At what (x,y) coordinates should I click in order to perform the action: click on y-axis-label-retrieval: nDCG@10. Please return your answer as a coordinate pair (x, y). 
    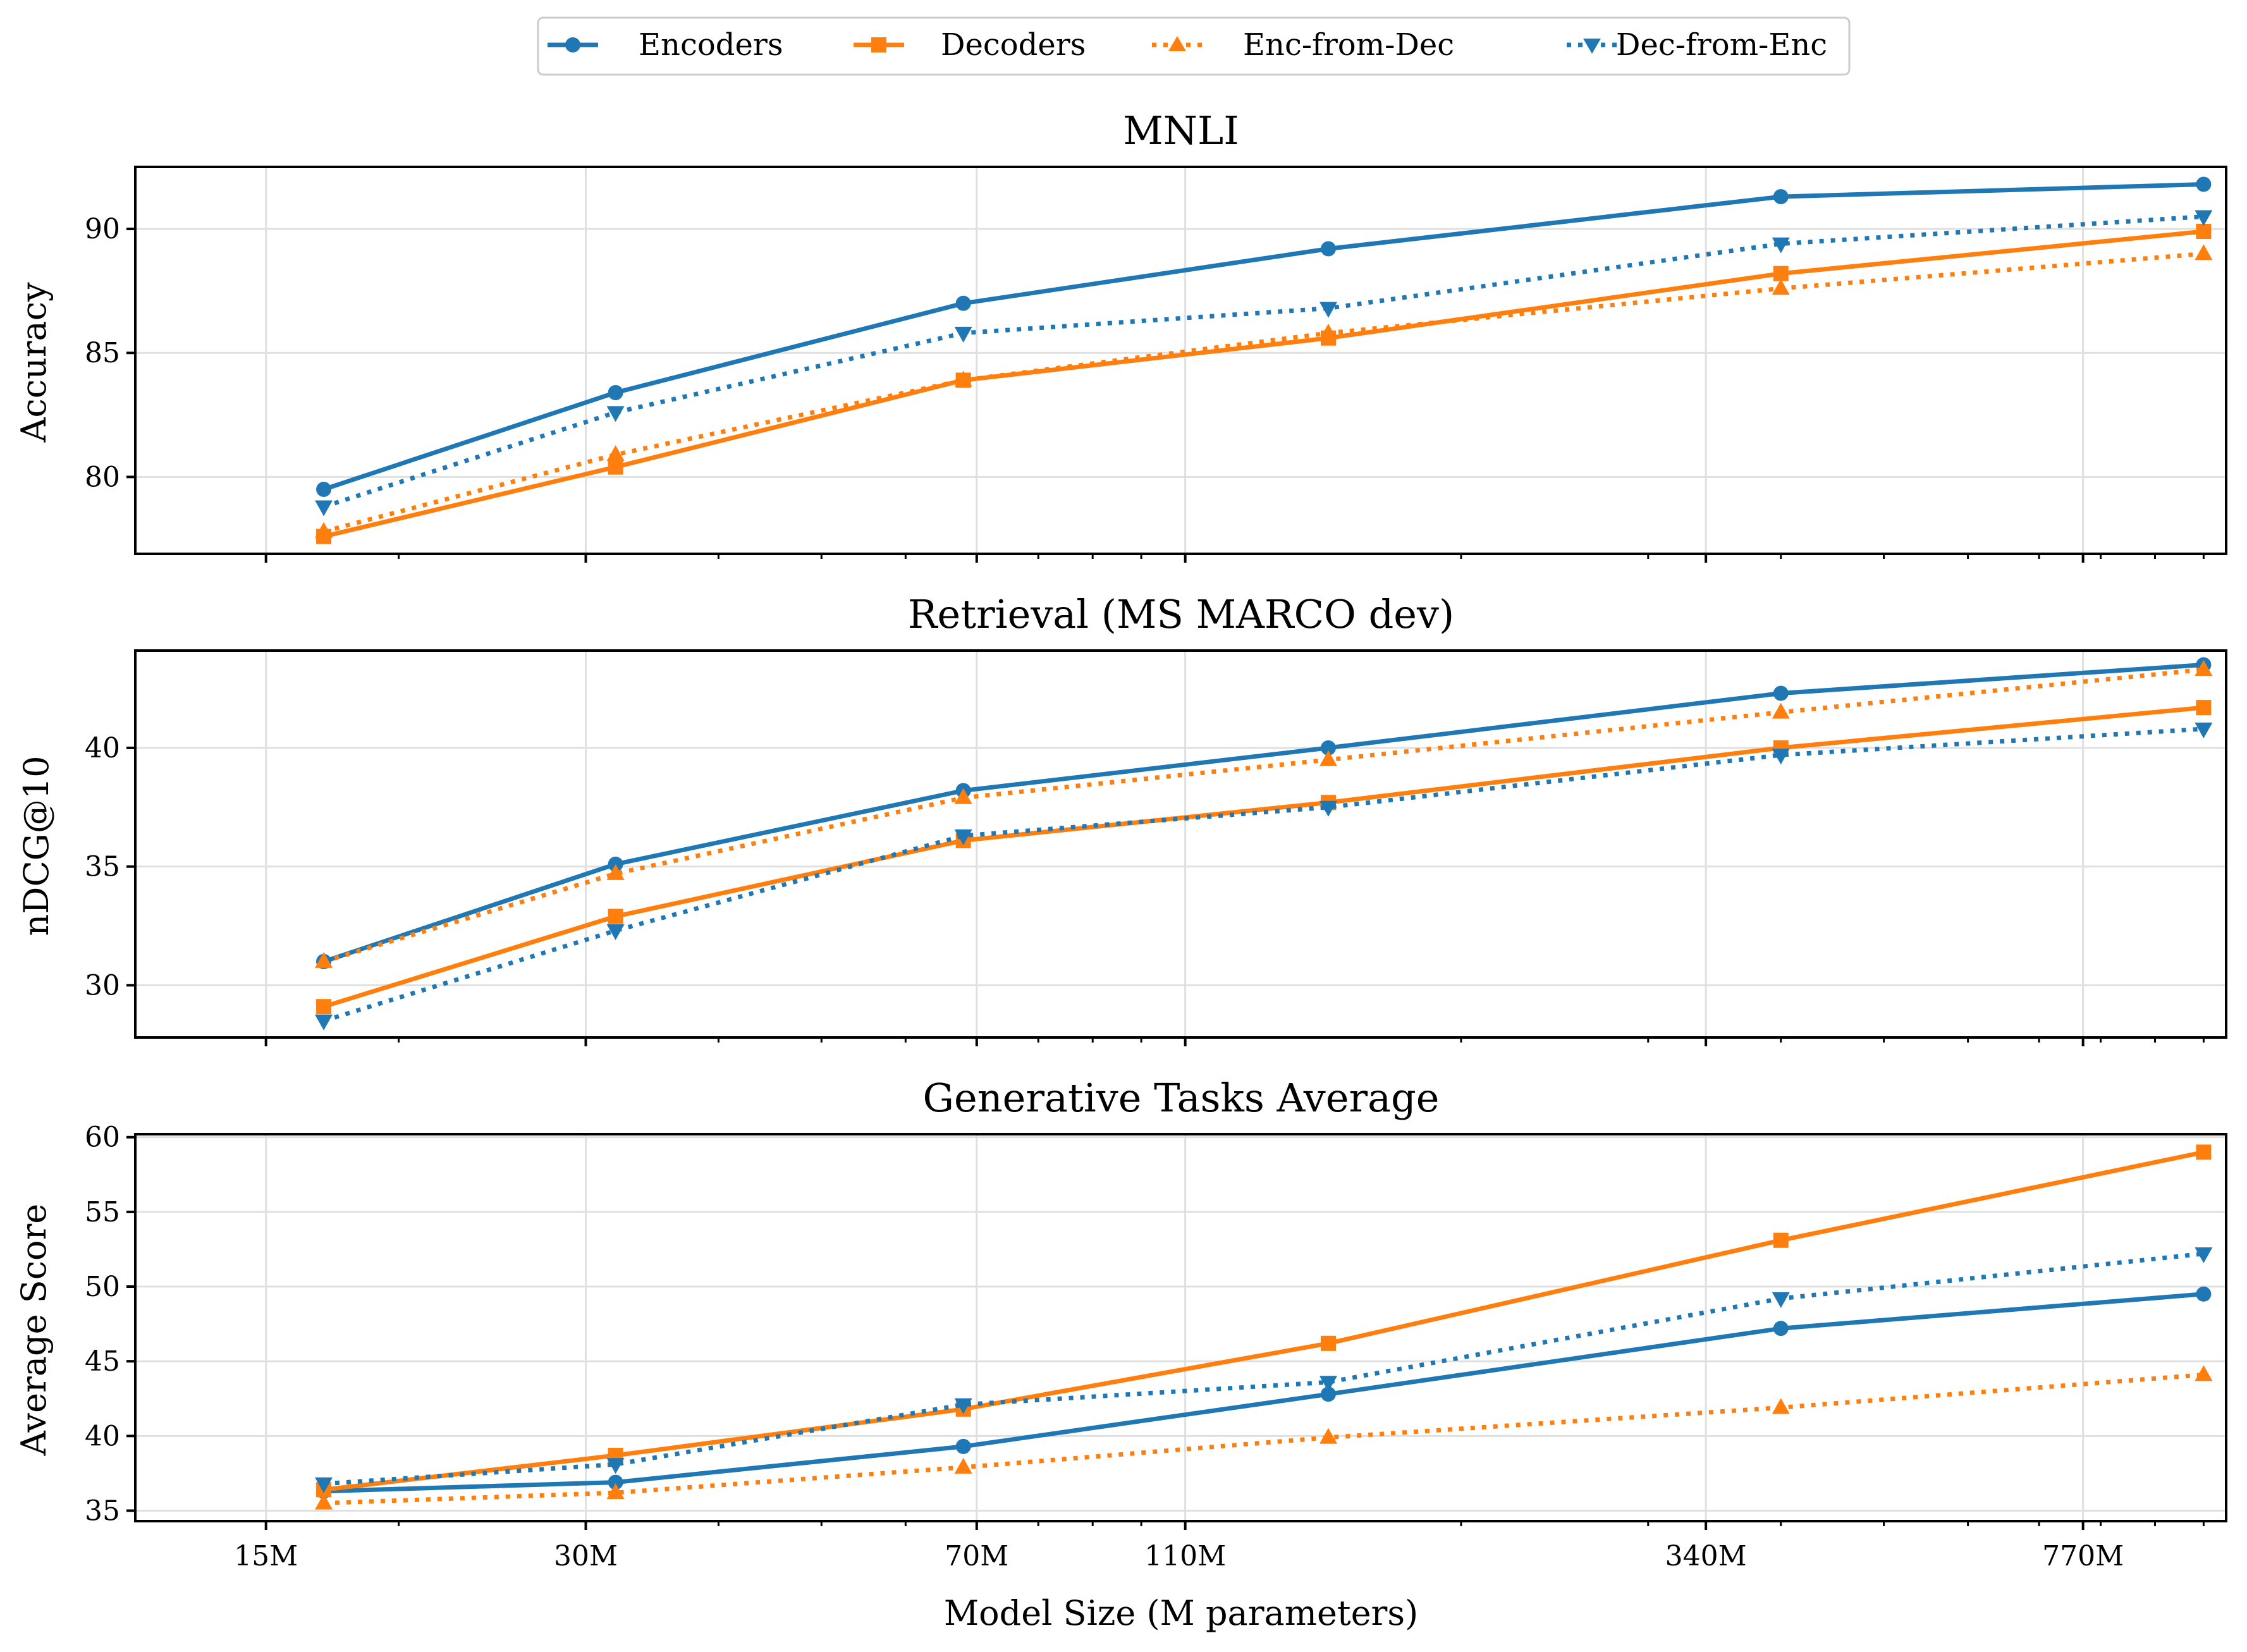
    Looking at the image, I should click on (36, 846).